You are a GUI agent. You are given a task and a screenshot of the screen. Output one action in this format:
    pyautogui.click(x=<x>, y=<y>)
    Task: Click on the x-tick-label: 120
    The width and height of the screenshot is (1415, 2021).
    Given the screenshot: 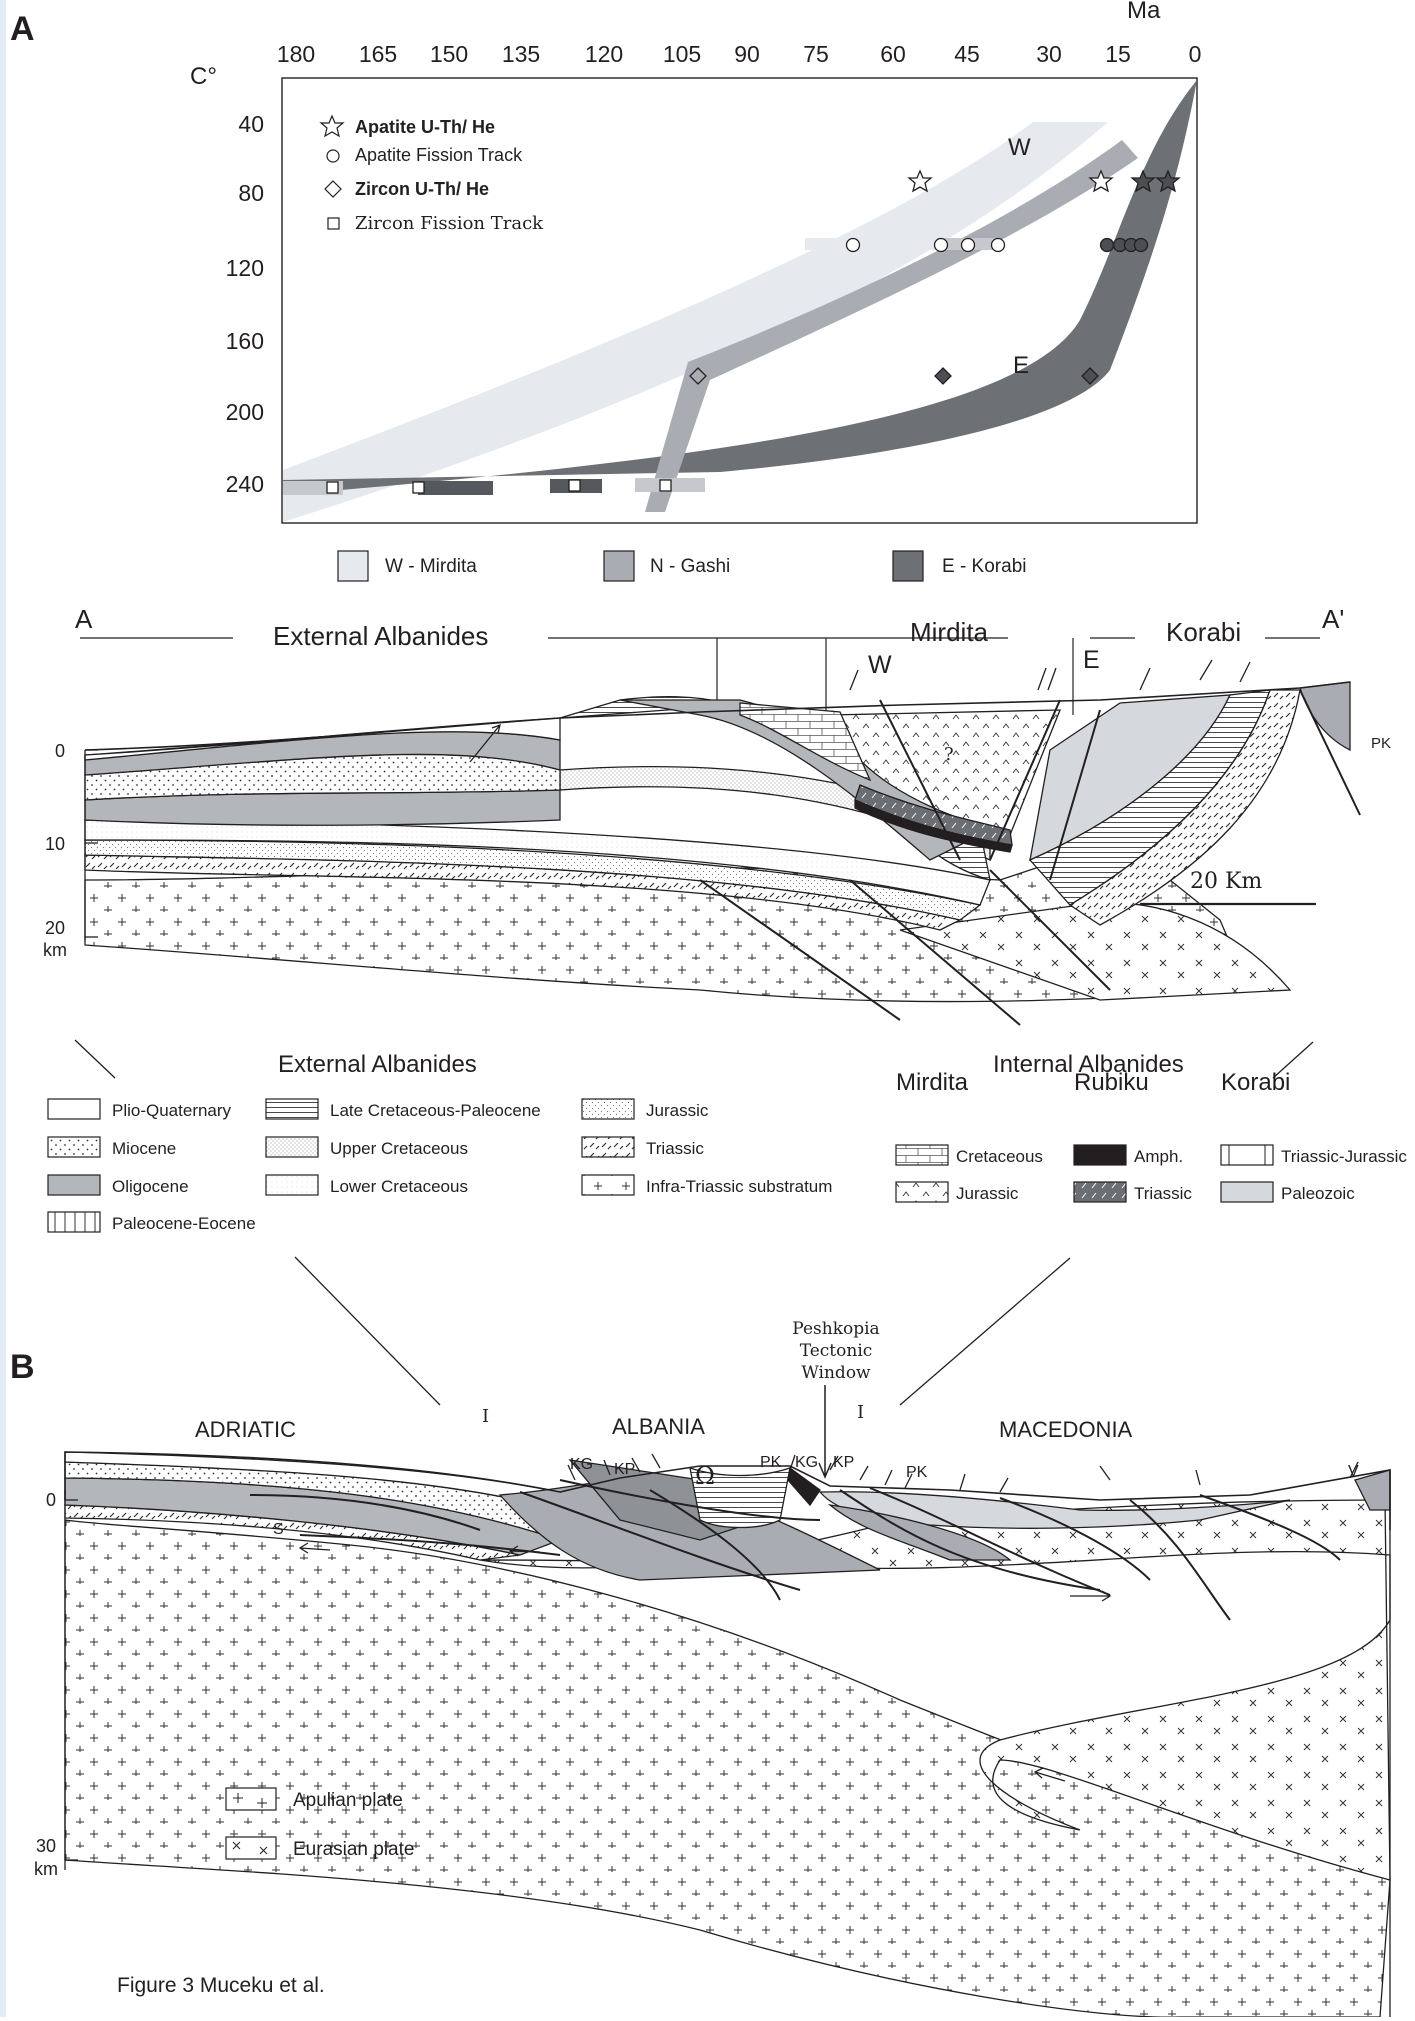 What is the action you would take?
    pyautogui.click(x=604, y=54)
    